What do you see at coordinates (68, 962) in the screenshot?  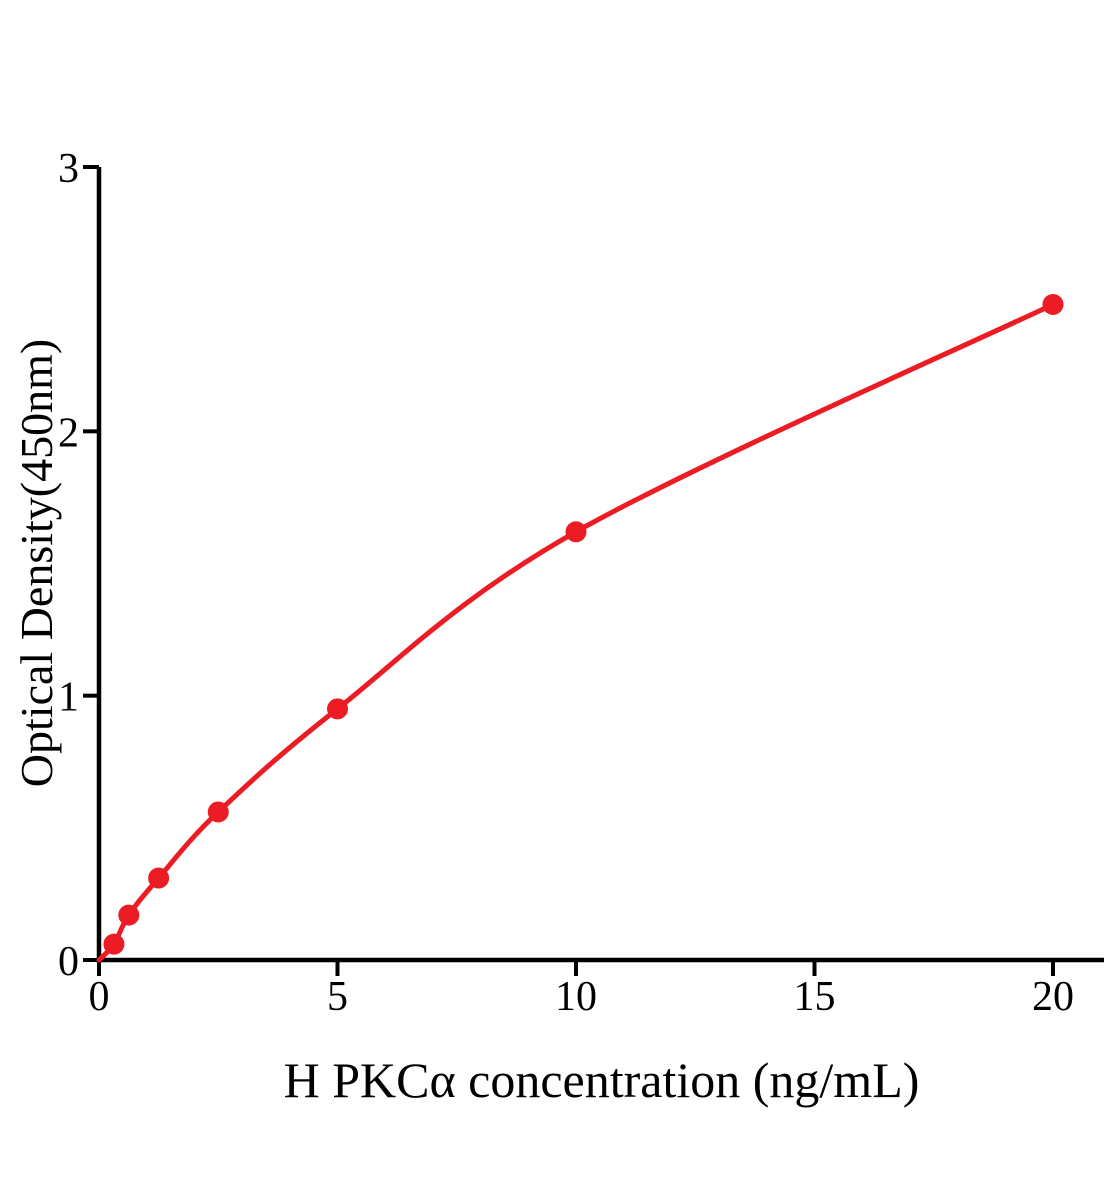 I see `y-tick-label: 0` at bounding box center [68, 962].